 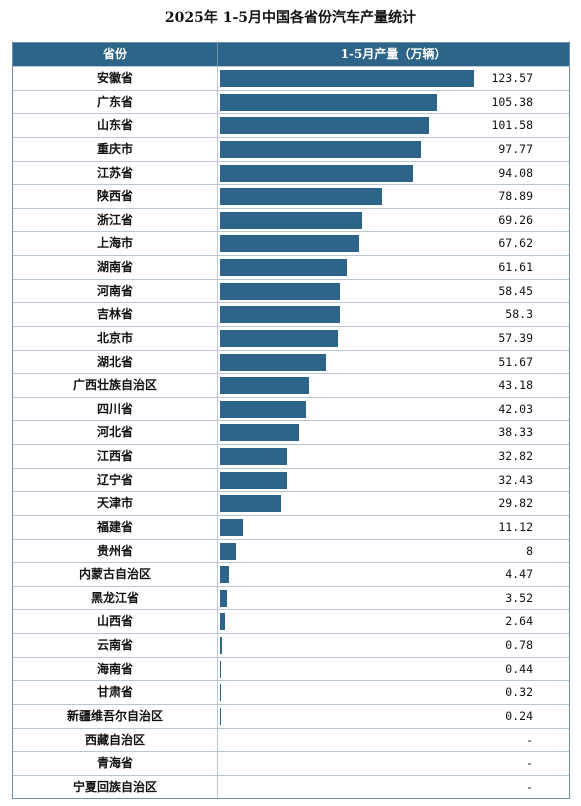 What do you see at coordinates (291, 54) in the screenshot?
I see `table-header: 省份 1-5月产量（万辆）` at bounding box center [291, 54].